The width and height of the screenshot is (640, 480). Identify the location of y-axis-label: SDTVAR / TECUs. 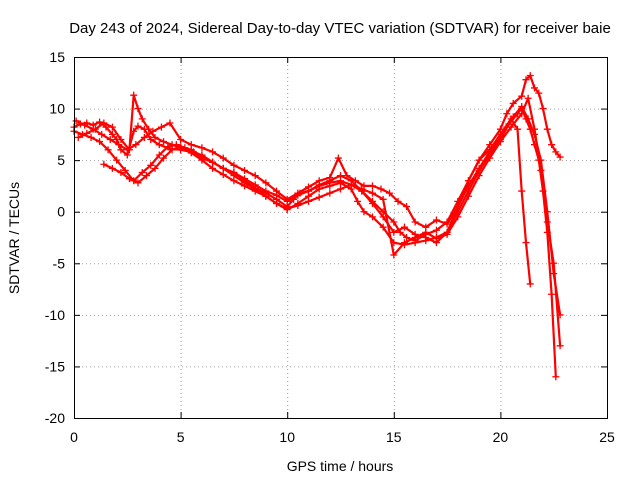
(14, 238).